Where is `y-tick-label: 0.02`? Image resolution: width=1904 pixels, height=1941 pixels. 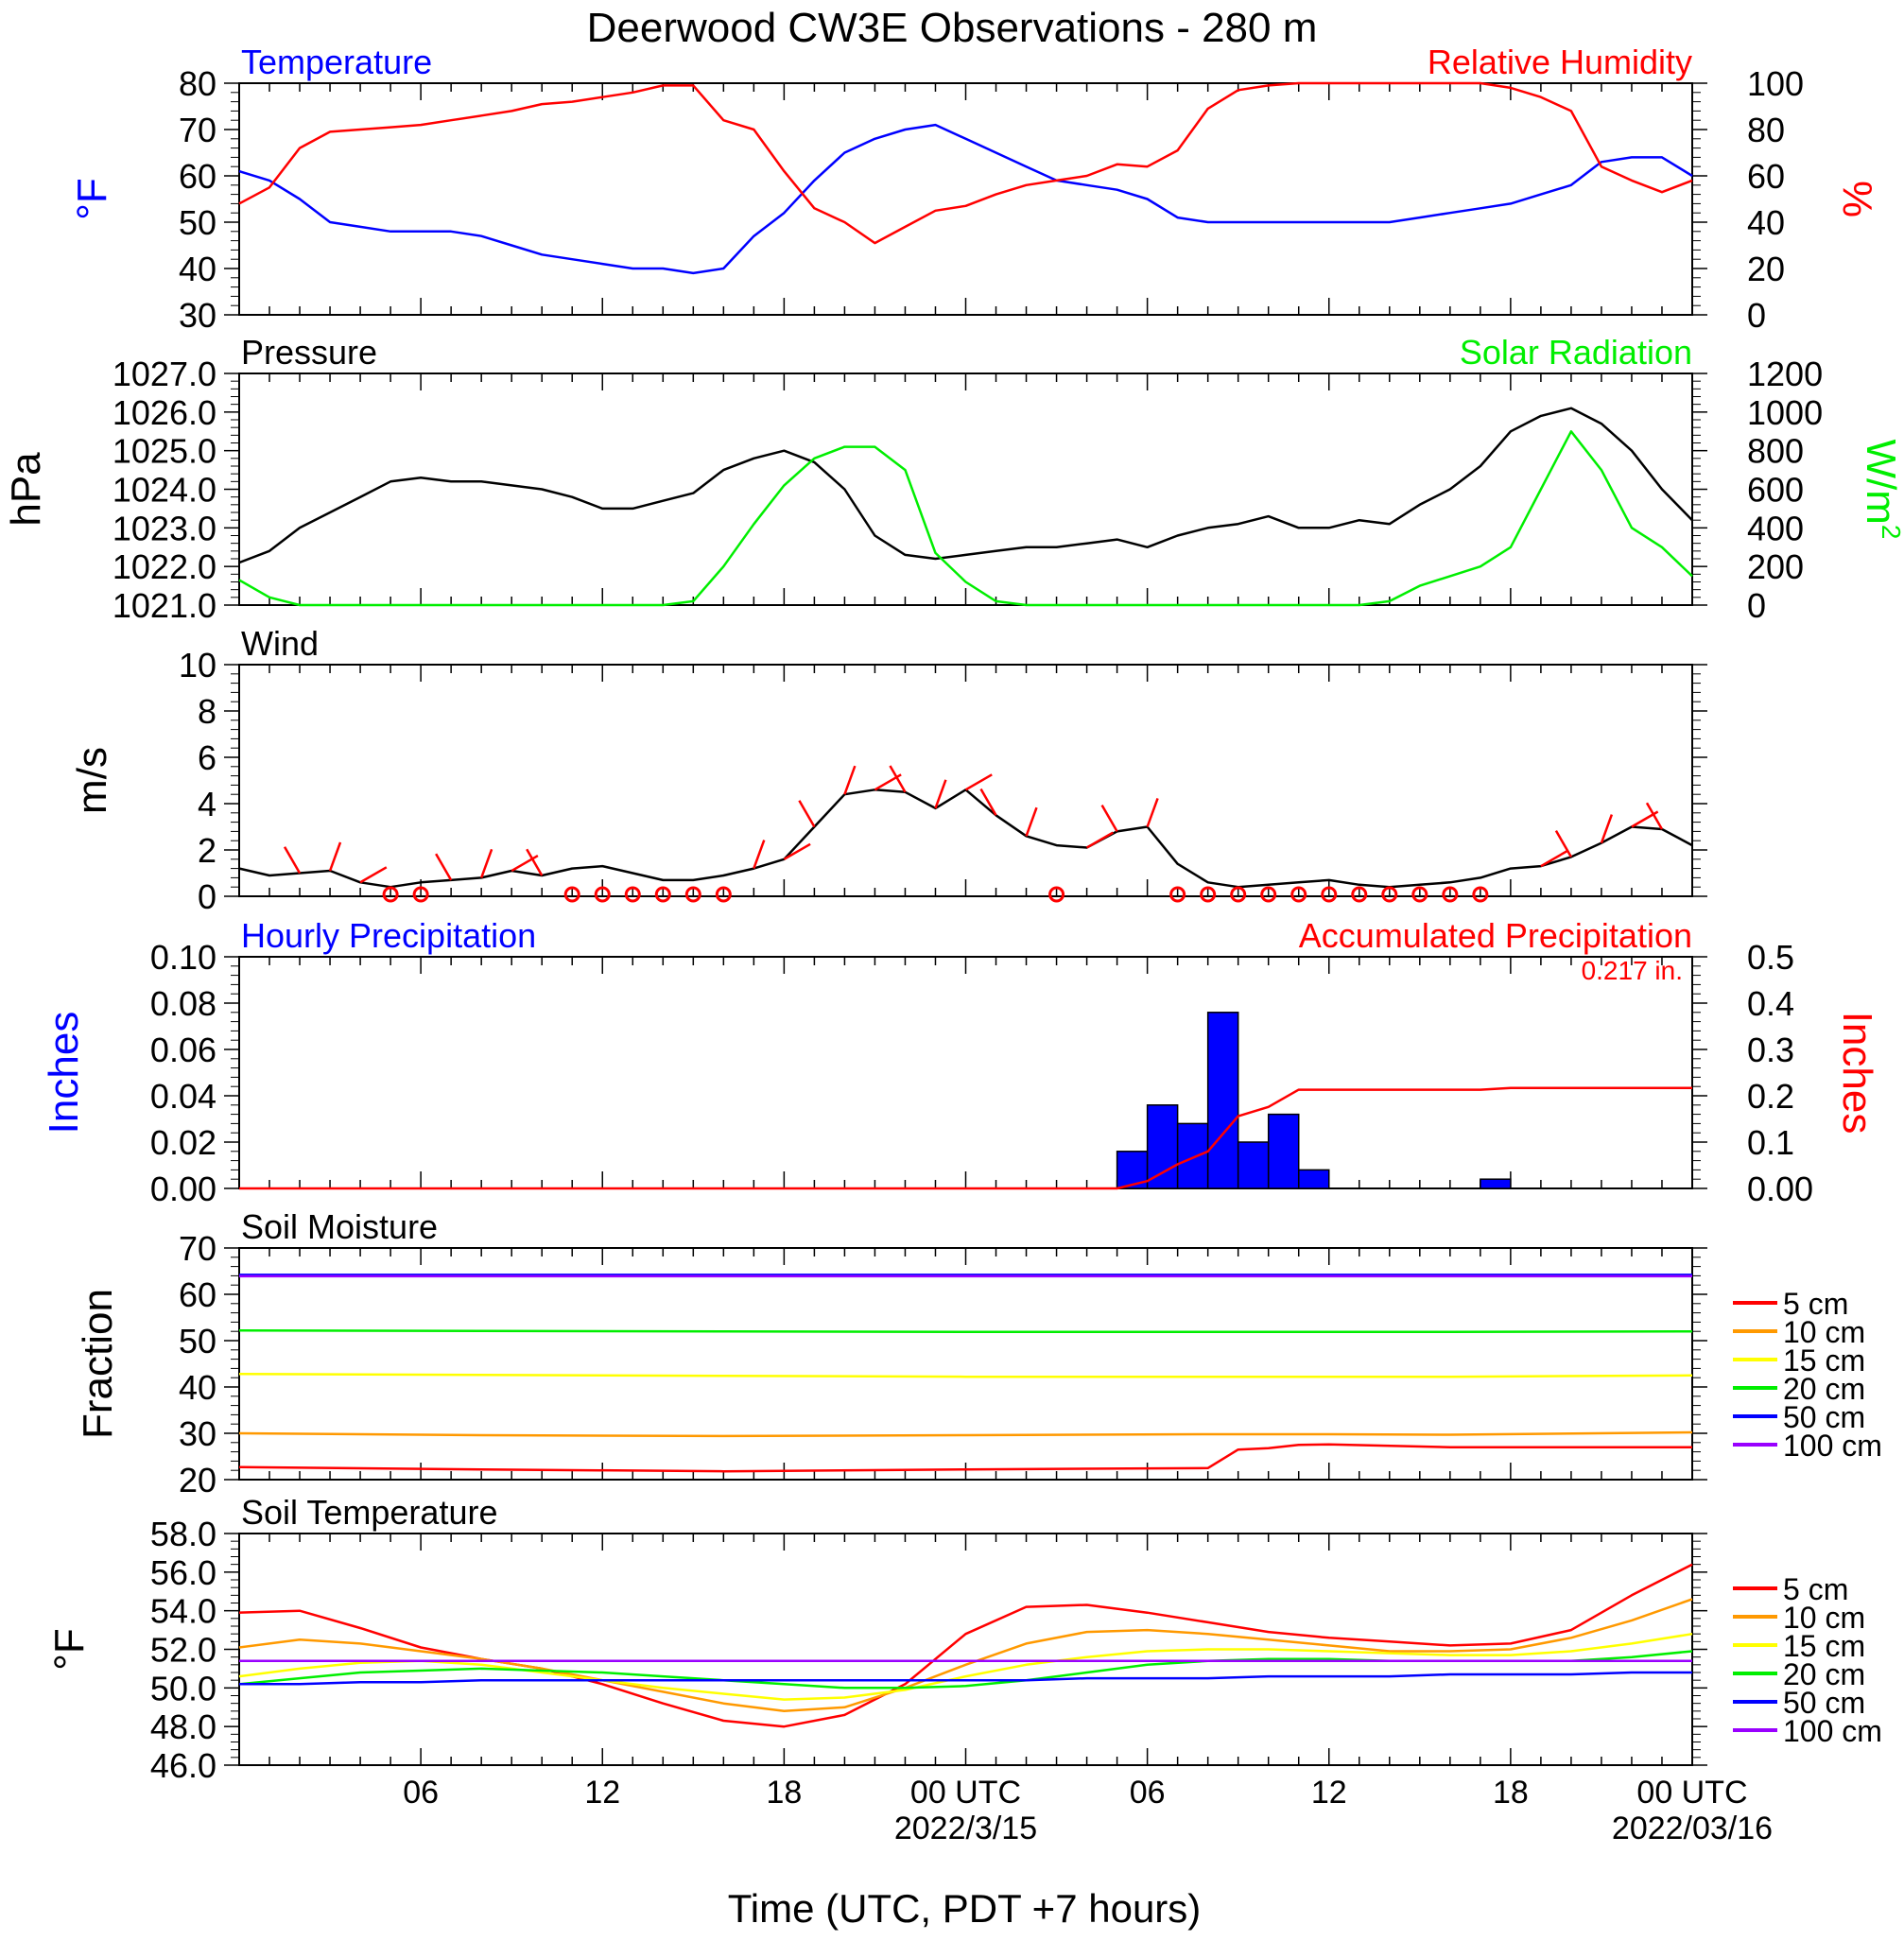 y-tick-label: 0.02 is located at coordinates (183, 1143).